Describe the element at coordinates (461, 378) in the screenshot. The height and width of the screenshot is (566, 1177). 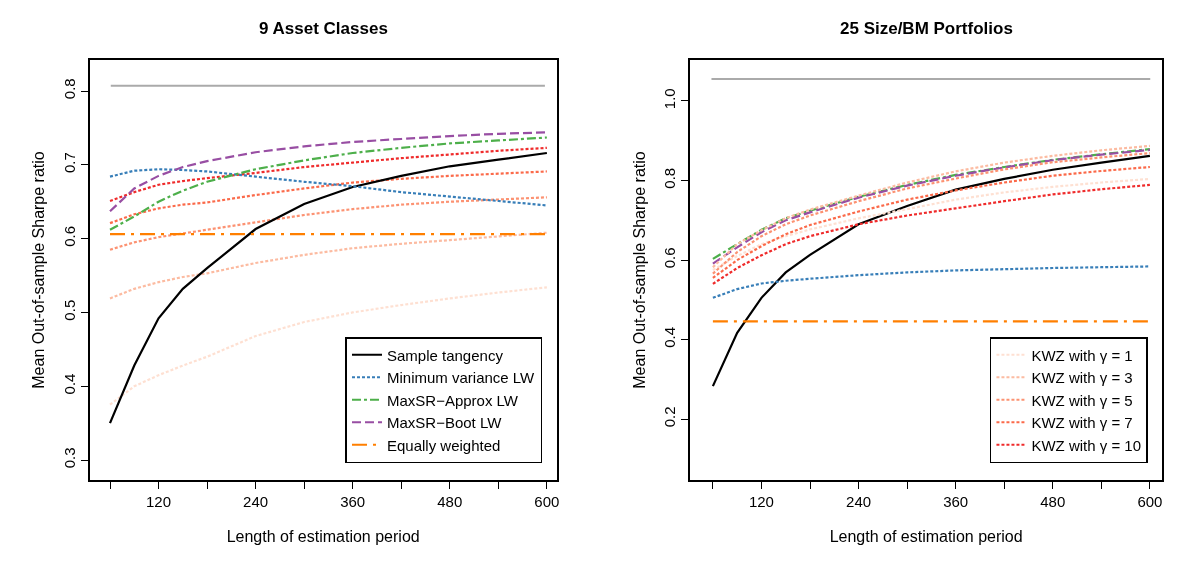
I see `legend-label: Minimum variance LW` at that location.